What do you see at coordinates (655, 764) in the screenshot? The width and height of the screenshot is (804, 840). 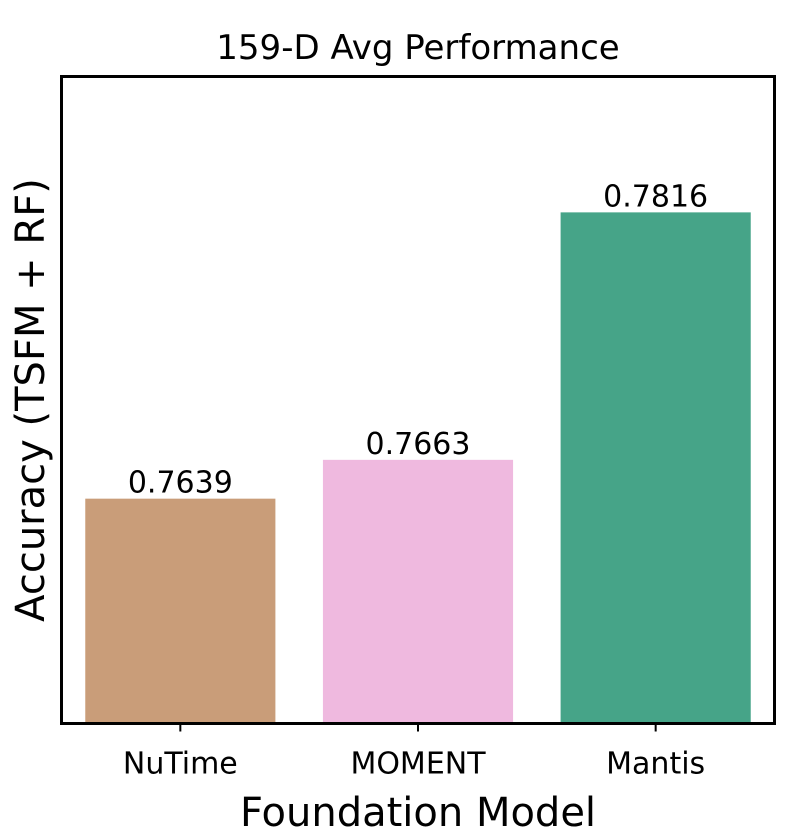 I see `x-tick-label-mantis: Mantis` at bounding box center [655, 764].